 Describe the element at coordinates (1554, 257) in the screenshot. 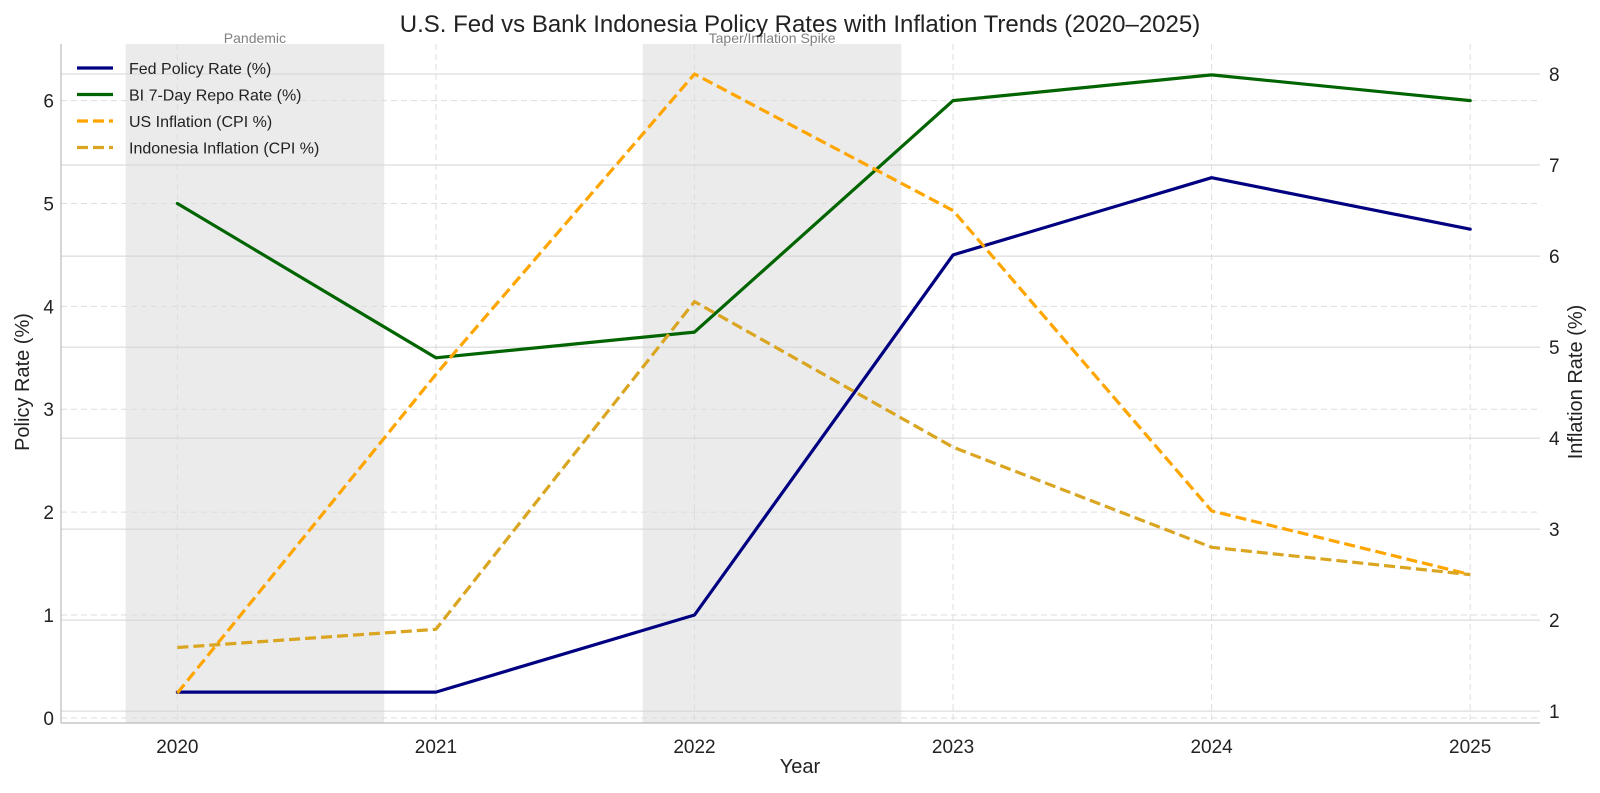

I see `y-right-tick-label-5: 6` at that location.